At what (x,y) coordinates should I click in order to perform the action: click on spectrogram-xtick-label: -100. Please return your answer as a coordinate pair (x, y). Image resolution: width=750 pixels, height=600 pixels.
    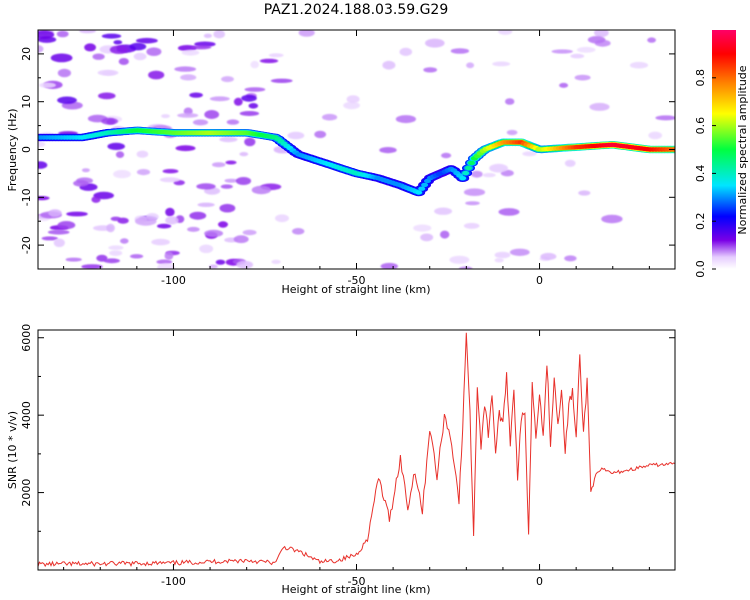
    Looking at the image, I should click on (173, 280).